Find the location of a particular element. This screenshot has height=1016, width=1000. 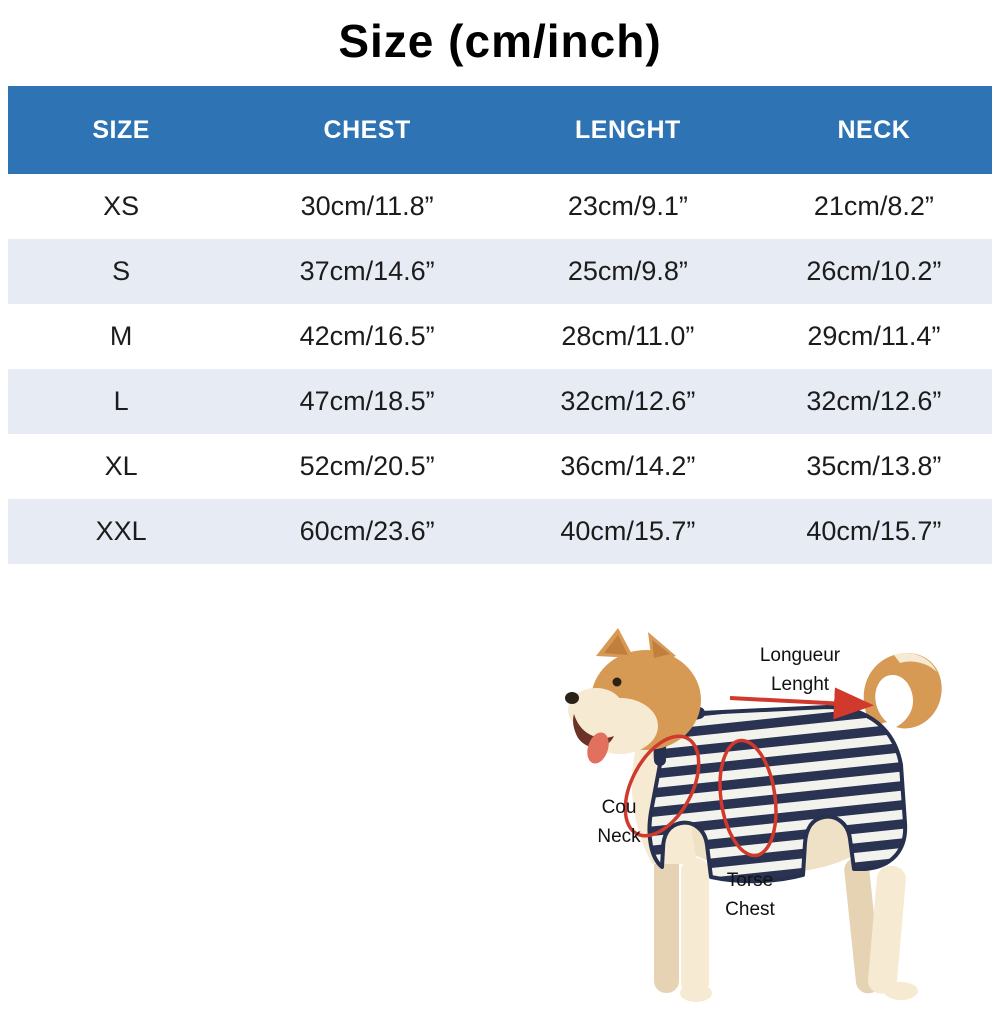

dog-near-legs is located at coordinates (799, 930).